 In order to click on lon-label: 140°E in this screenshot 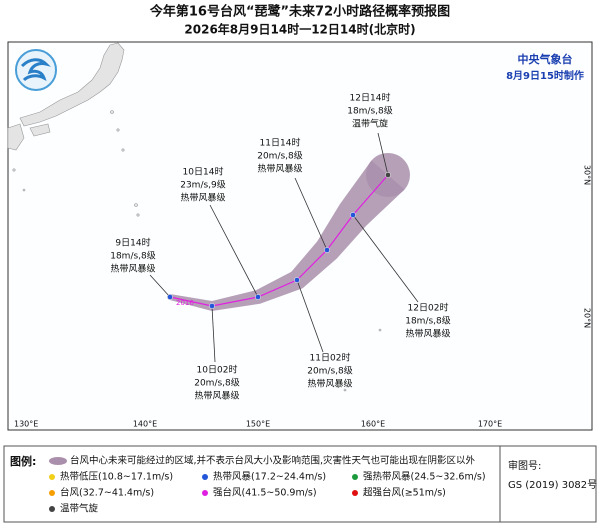, I will do `click(145, 424)`.